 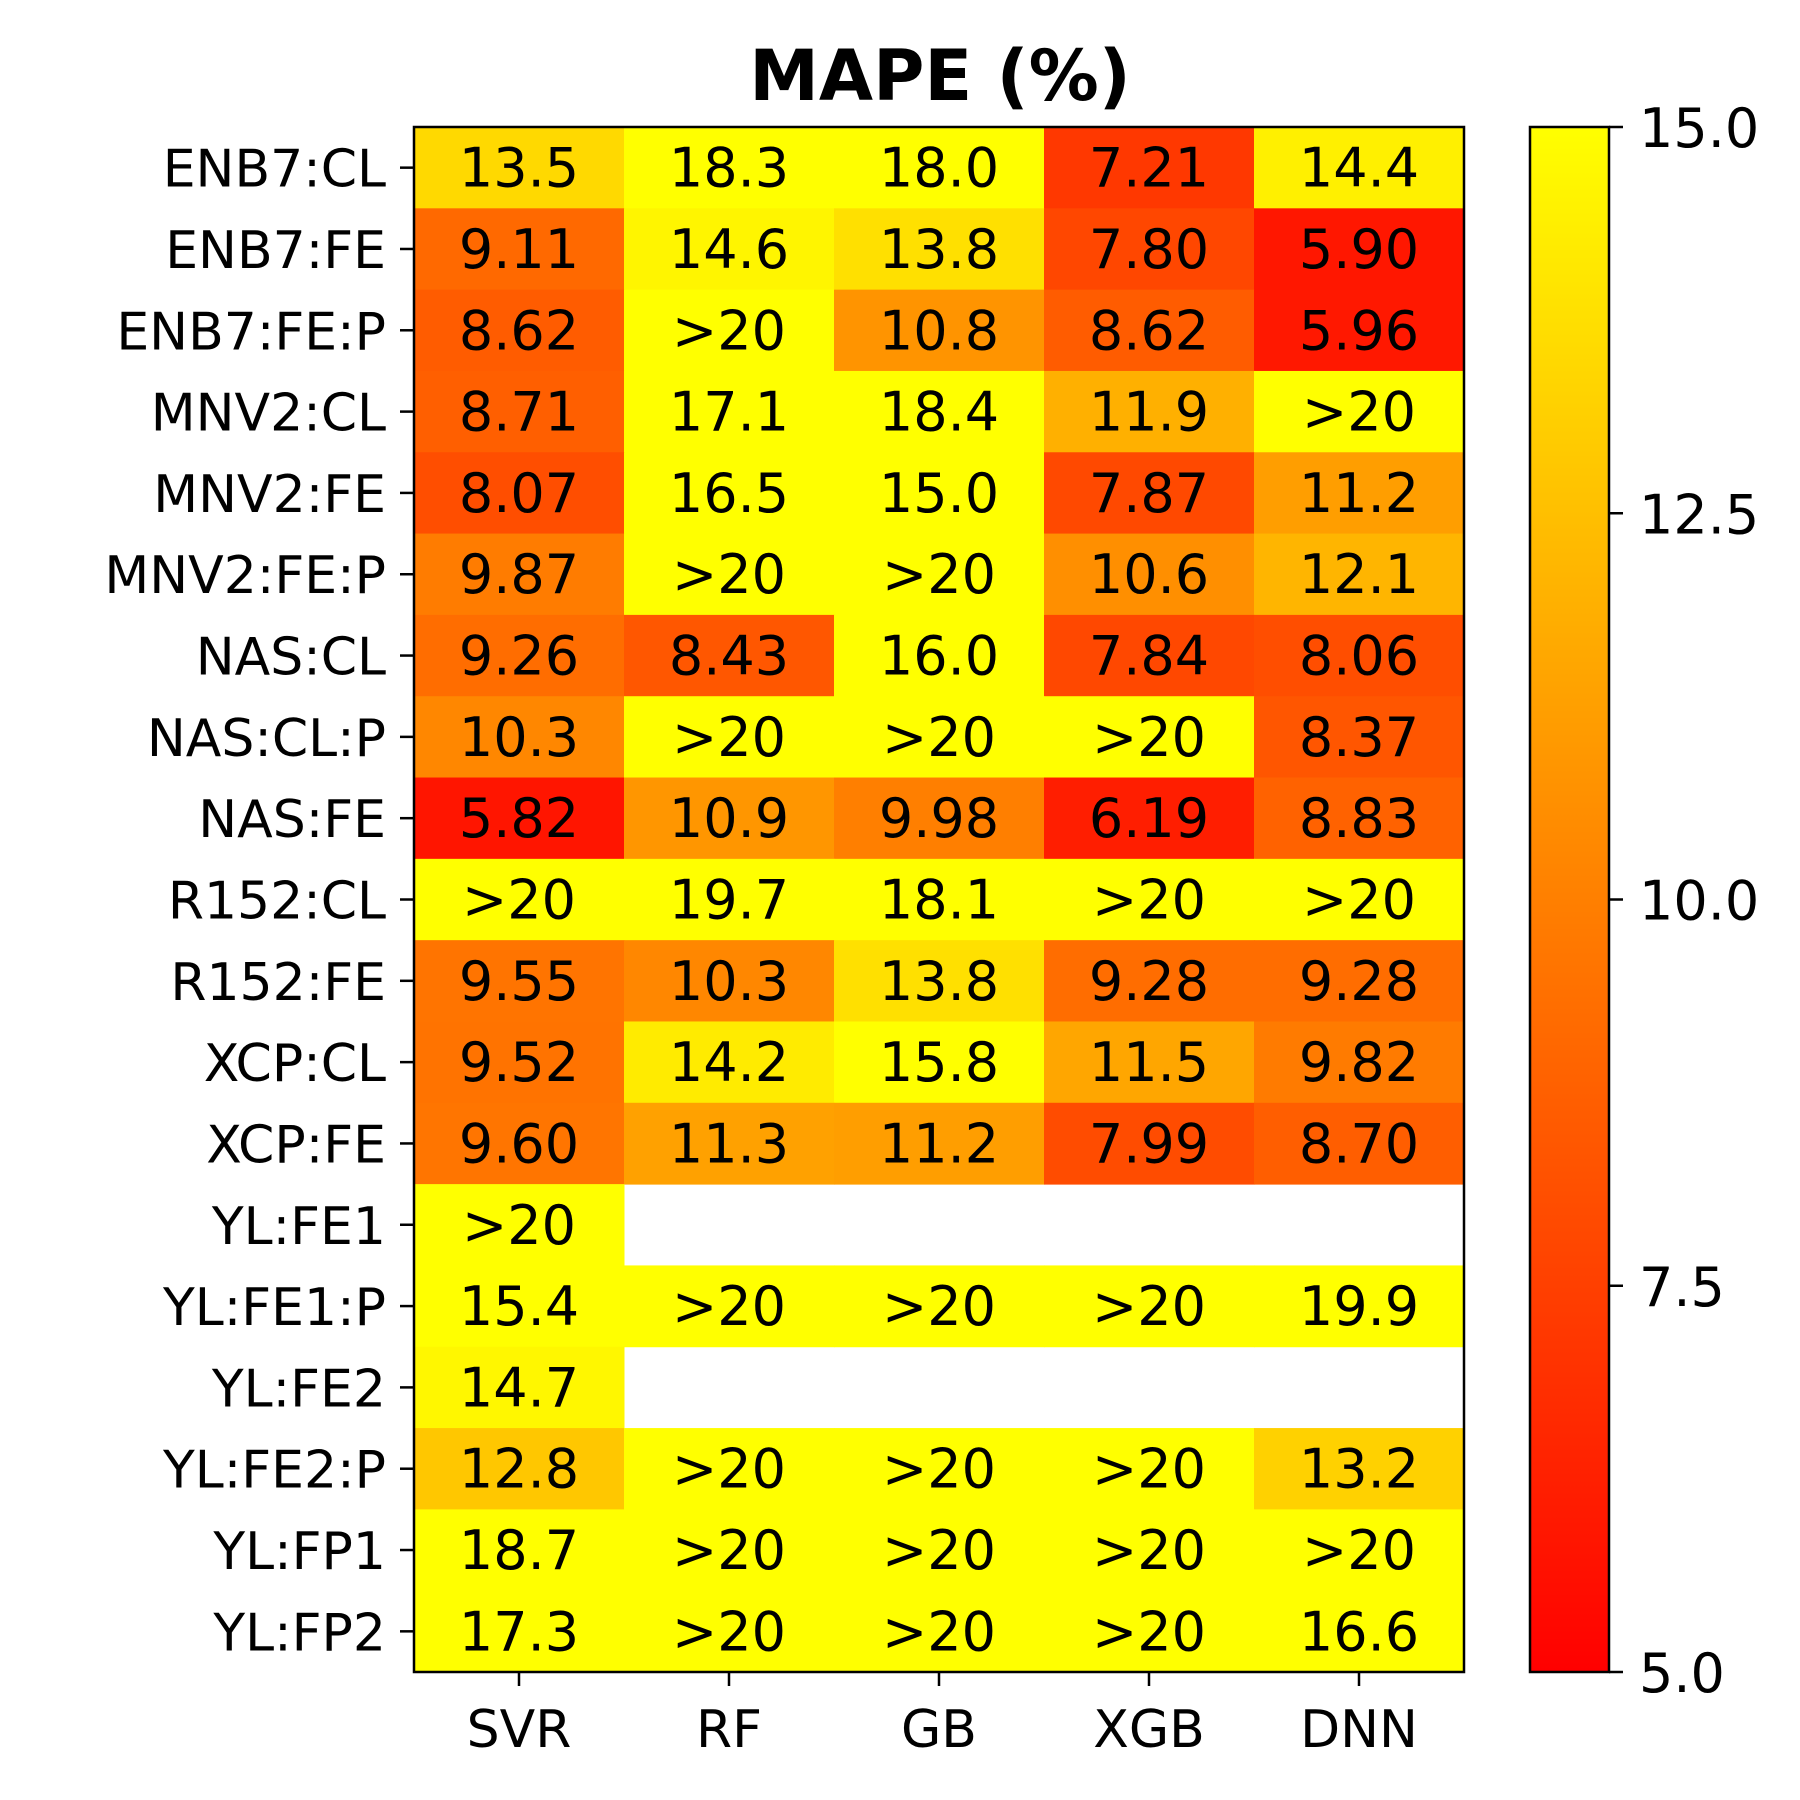 I want to click on cell-enb7-cl-gb, so click(x=939, y=168).